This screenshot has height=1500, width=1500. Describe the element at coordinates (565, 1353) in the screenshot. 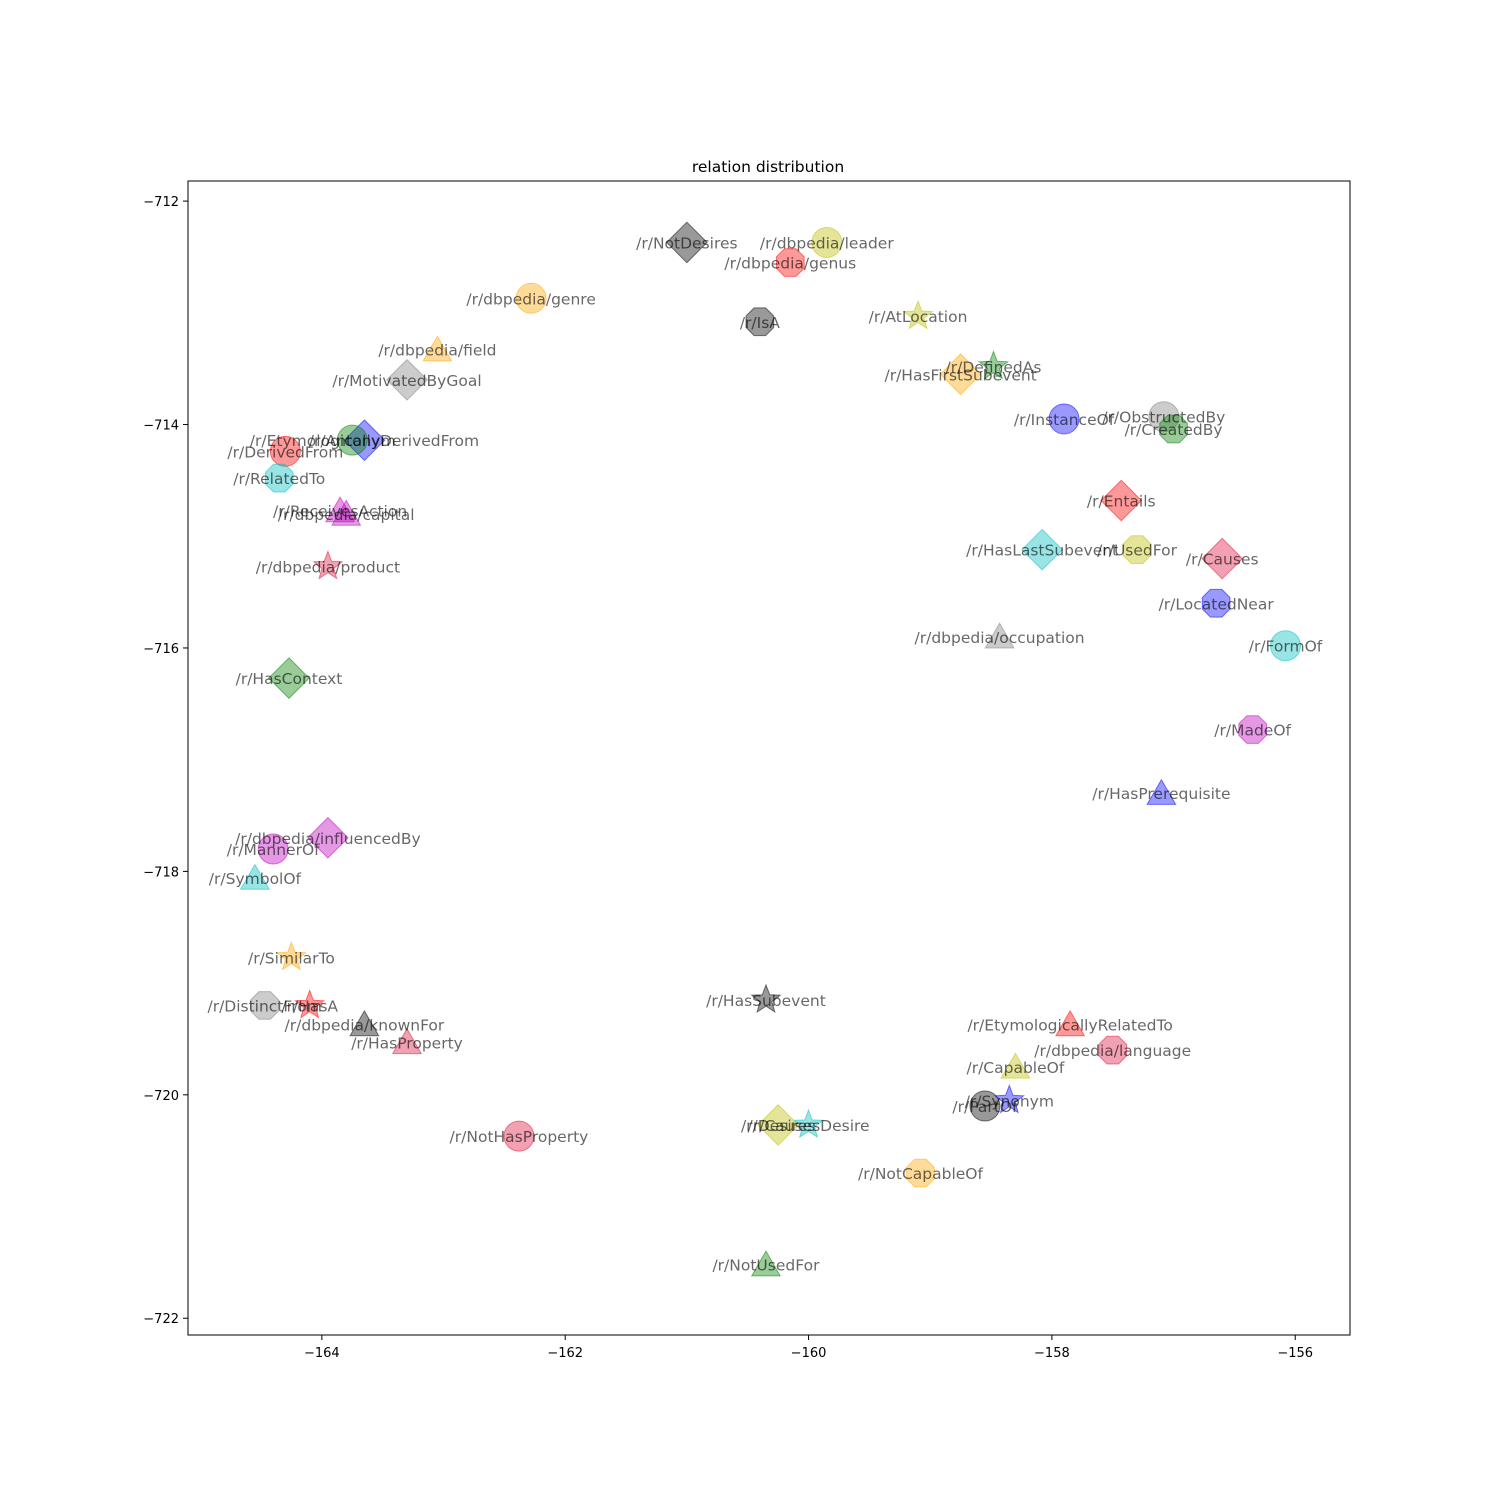

I see `x-tick-label: −162` at that location.